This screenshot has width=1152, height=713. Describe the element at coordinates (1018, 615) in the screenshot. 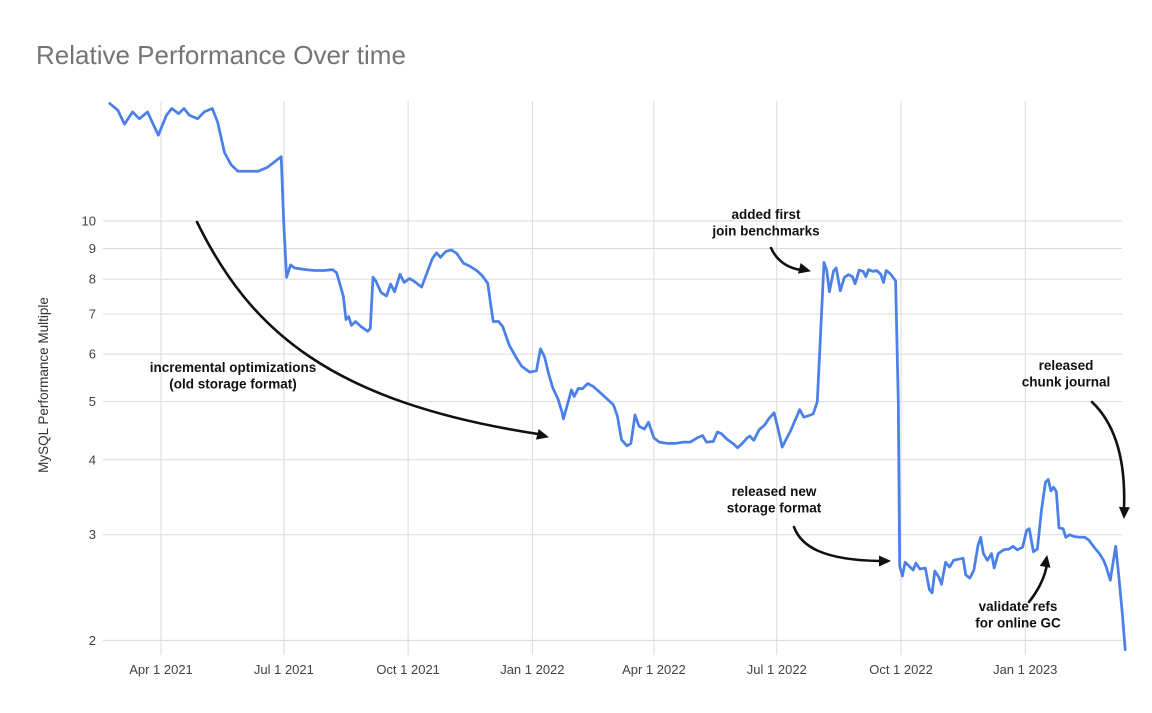

I see `annotation-label-validate-refs-online-gc: validate refs for online GC` at that location.